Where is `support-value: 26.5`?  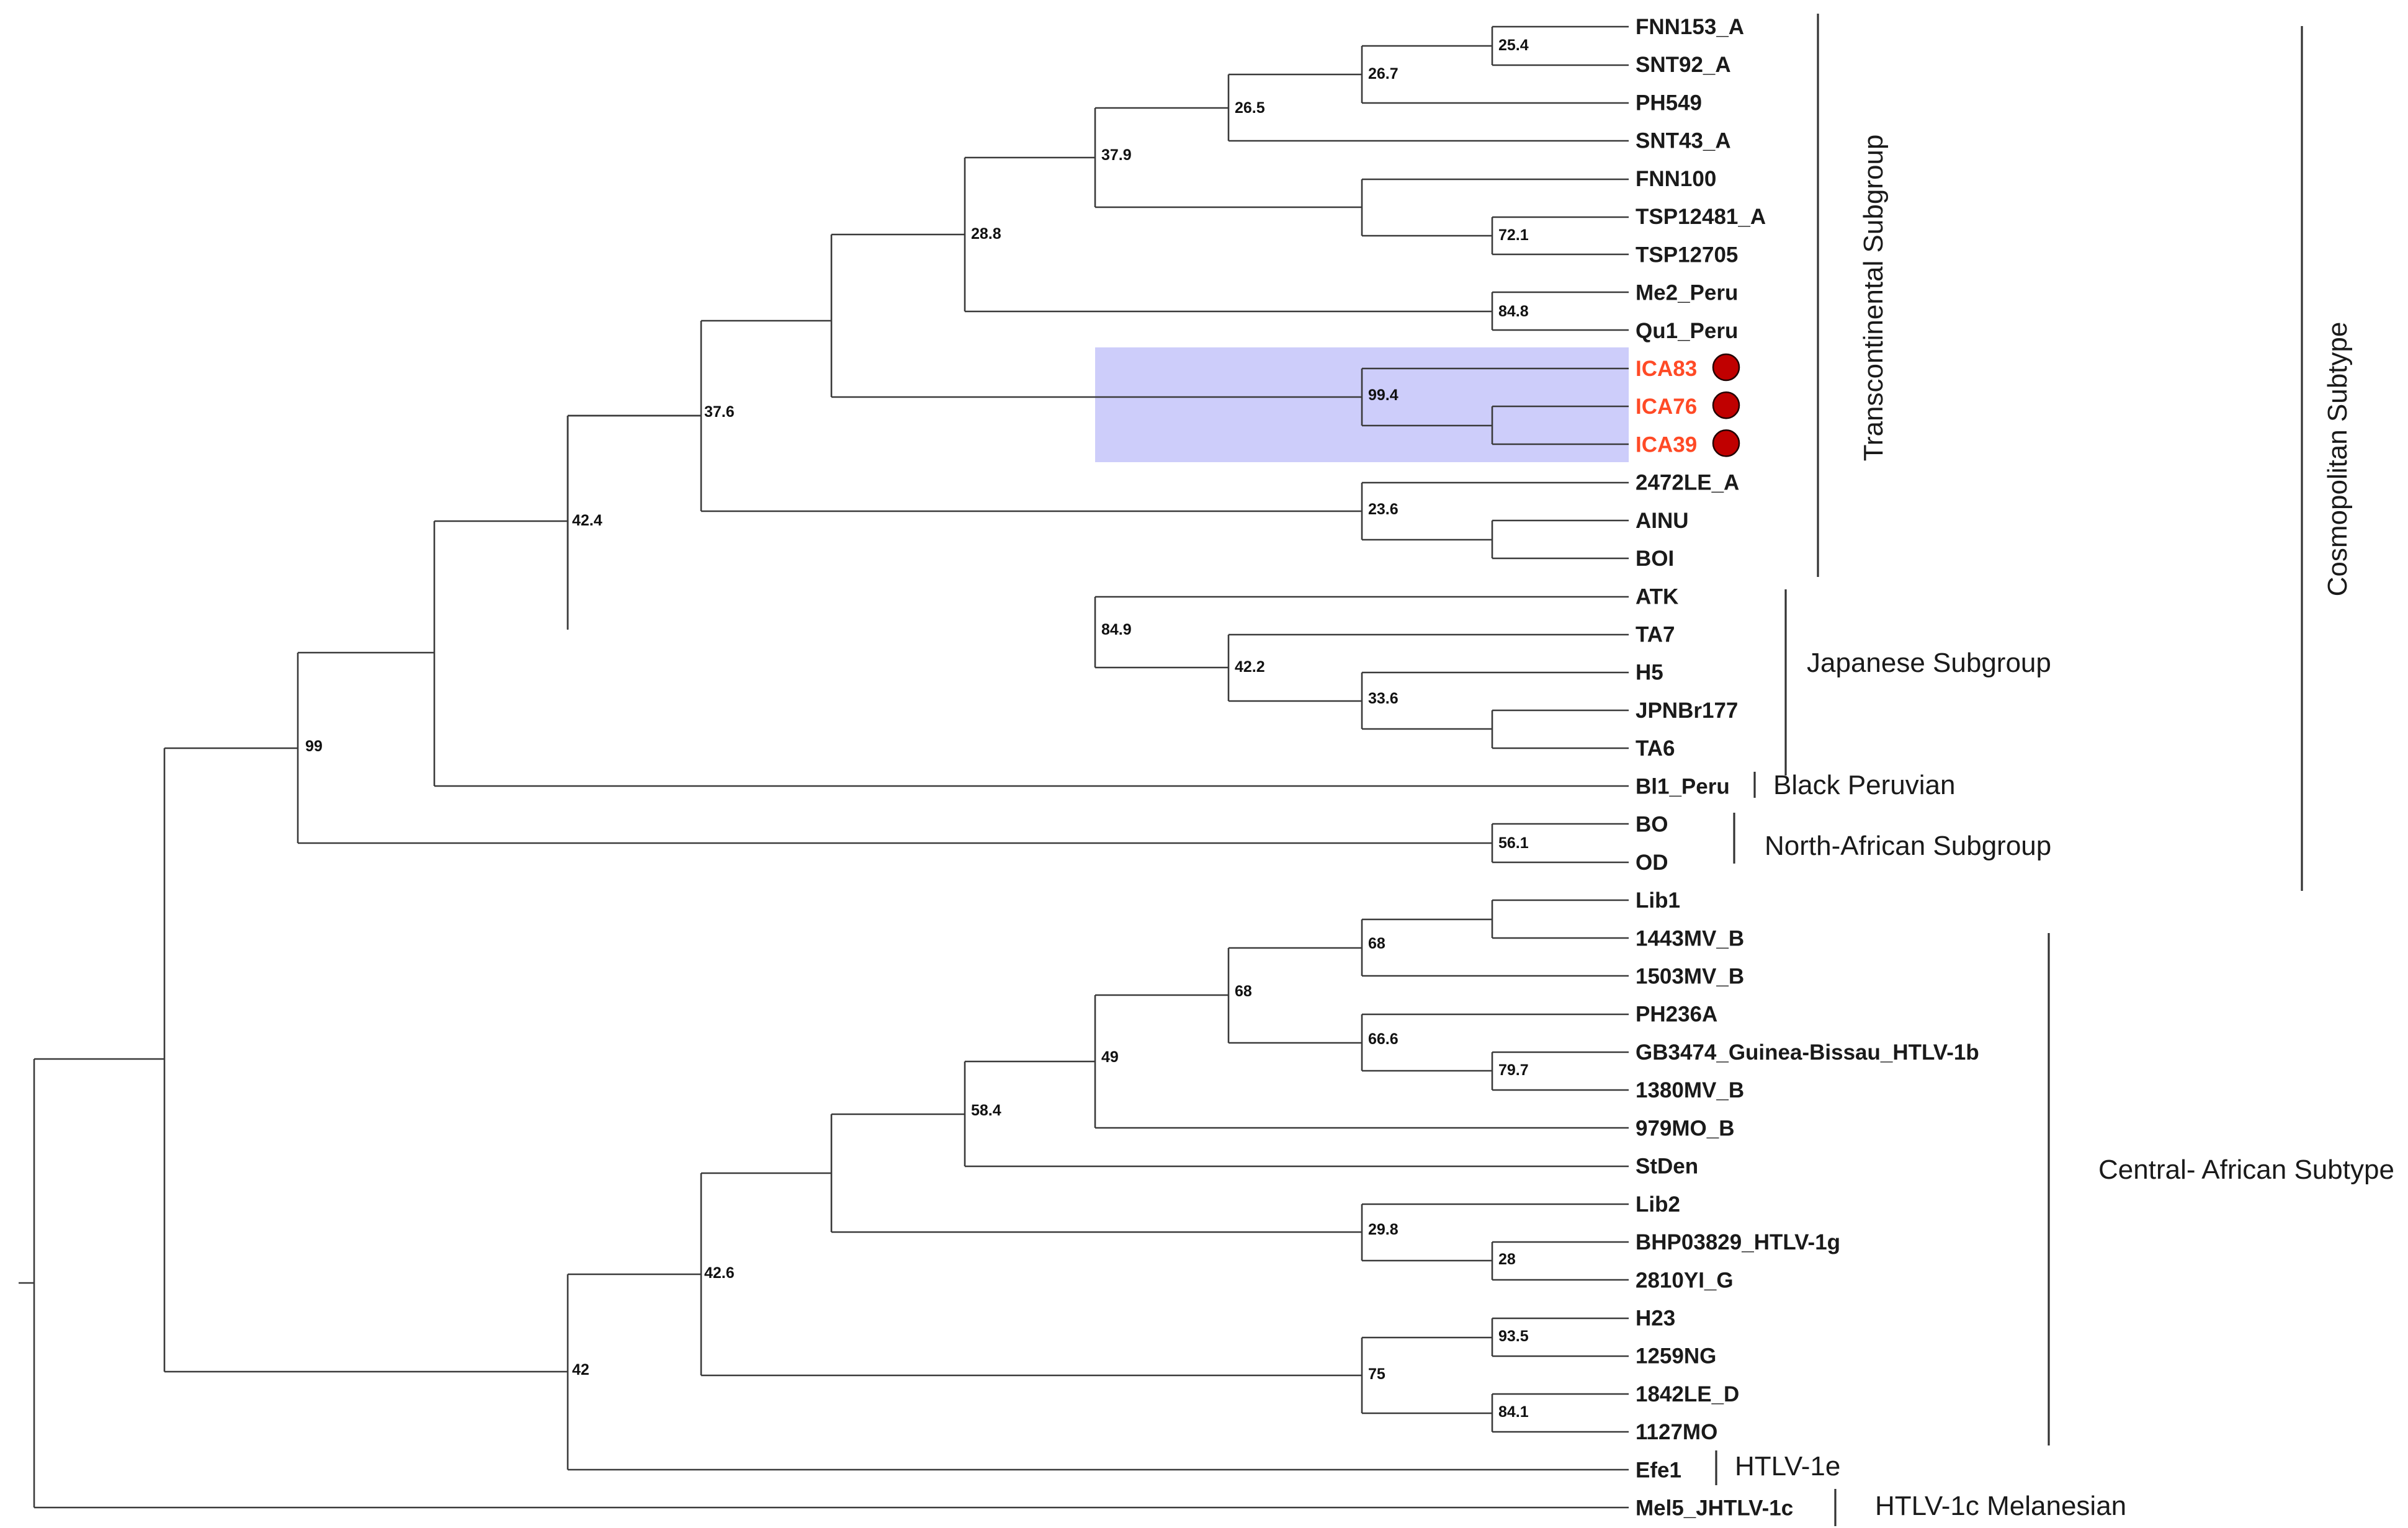
support-value: 26.5 is located at coordinates (1250, 108).